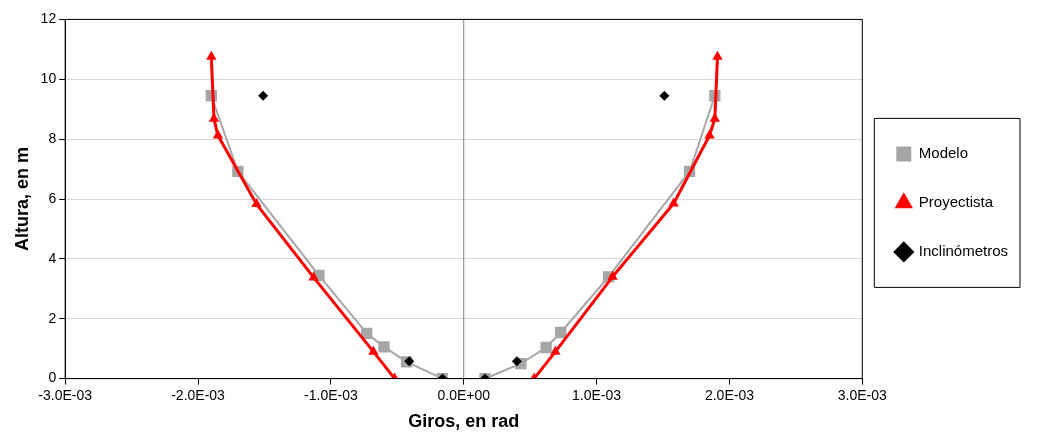  I want to click on x-tick-label: -1.0E-03, so click(331, 394).